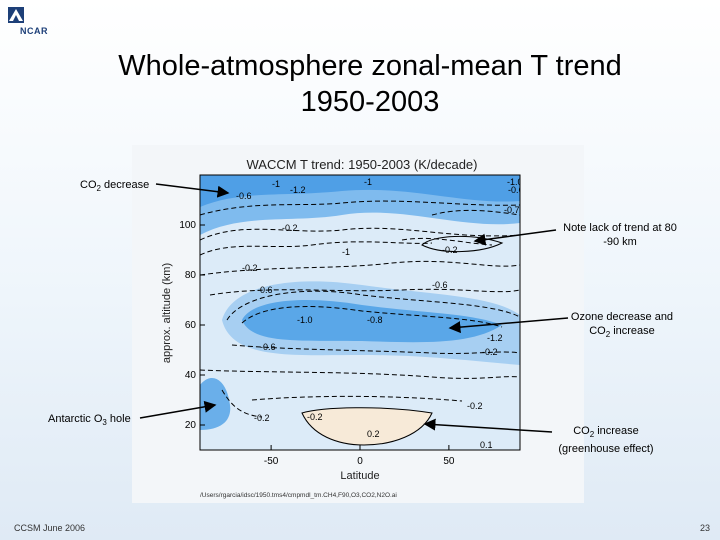 The width and height of the screenshot is (720, 540). What do you see at coordinates (115, 186) in the screenshot?
I see `annotation-co2-decrease: CO2 decrease` at bounding box center [115, 186].